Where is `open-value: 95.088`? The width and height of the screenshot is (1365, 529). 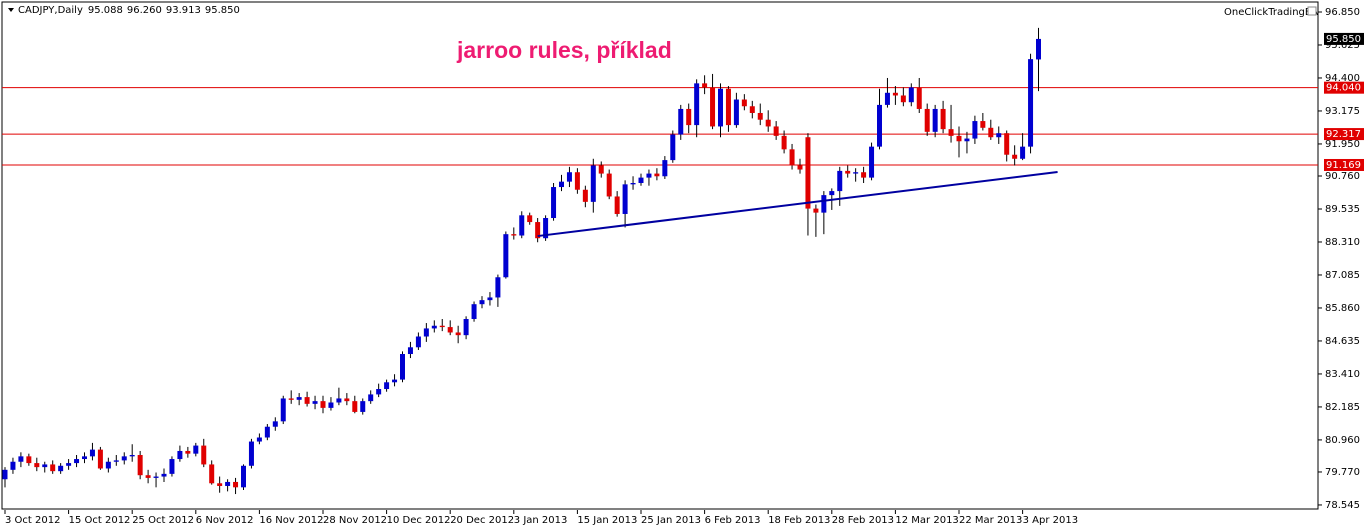 open-value: 95.088 is located at coordinates (105, 10).